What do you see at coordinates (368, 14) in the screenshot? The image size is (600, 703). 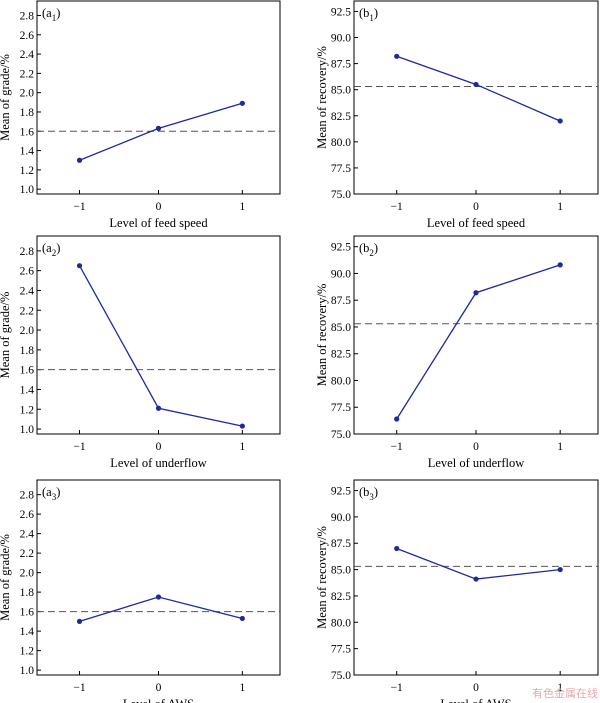 I see `panel-label: (b1)` at bounding box center [368, 14].